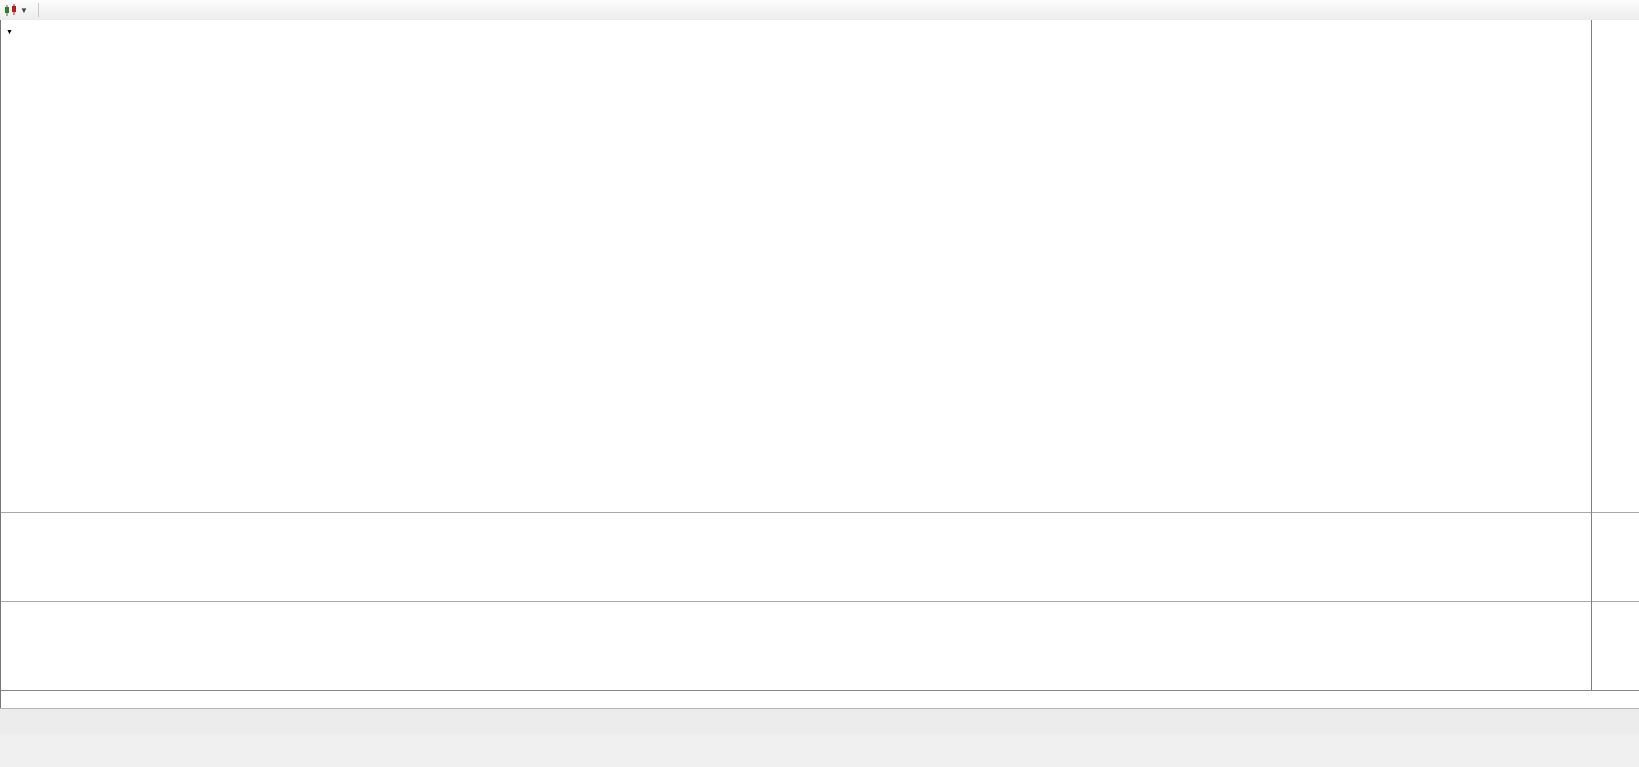 Image resolution: width=1639 pixels, height=767 pixels. Describe the element at coordinates (24, 32) in the screenshot. I see `chart-ohlc-header: ▼` at that location.